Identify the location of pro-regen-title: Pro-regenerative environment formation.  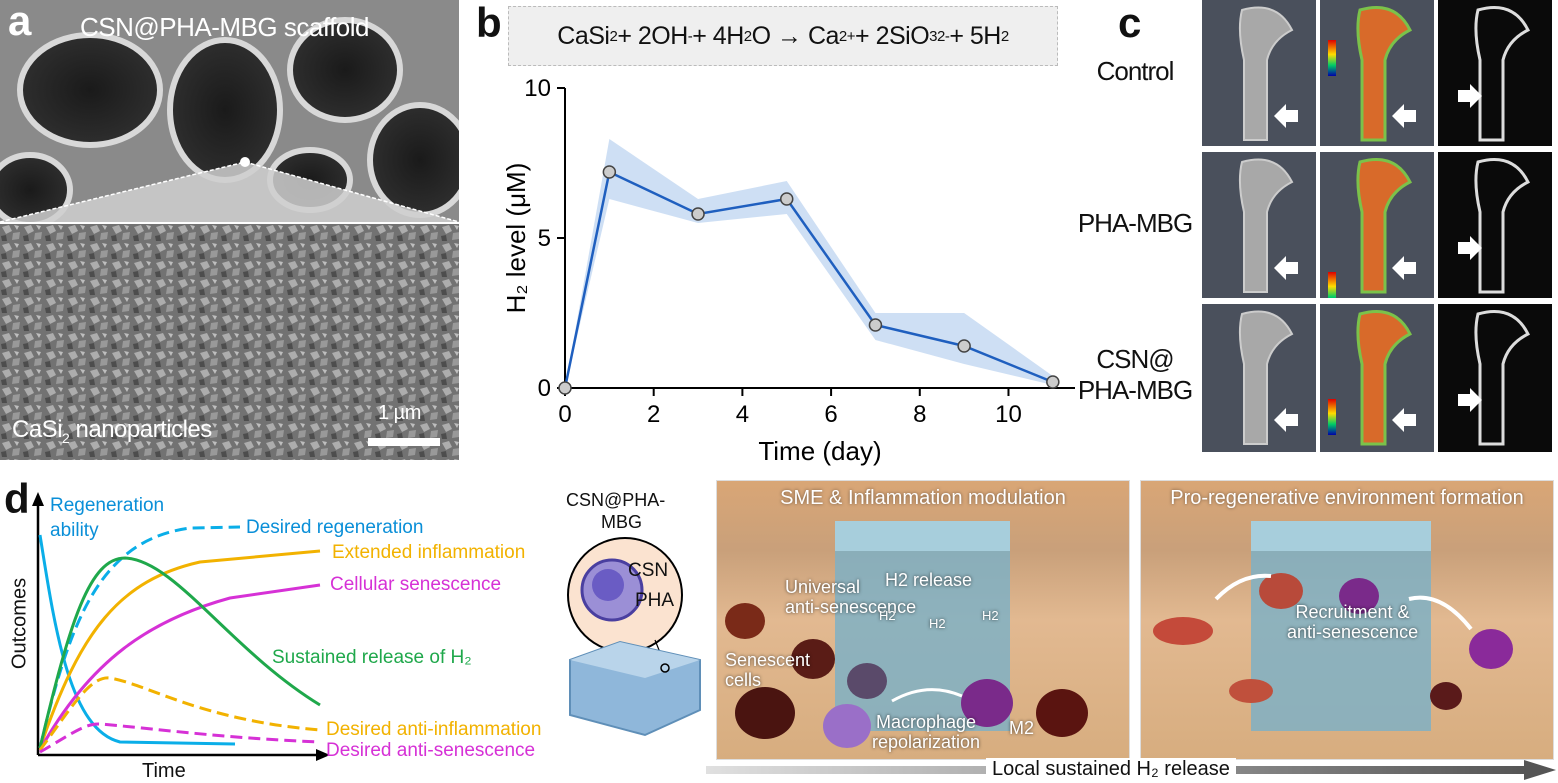
(1347, 498).